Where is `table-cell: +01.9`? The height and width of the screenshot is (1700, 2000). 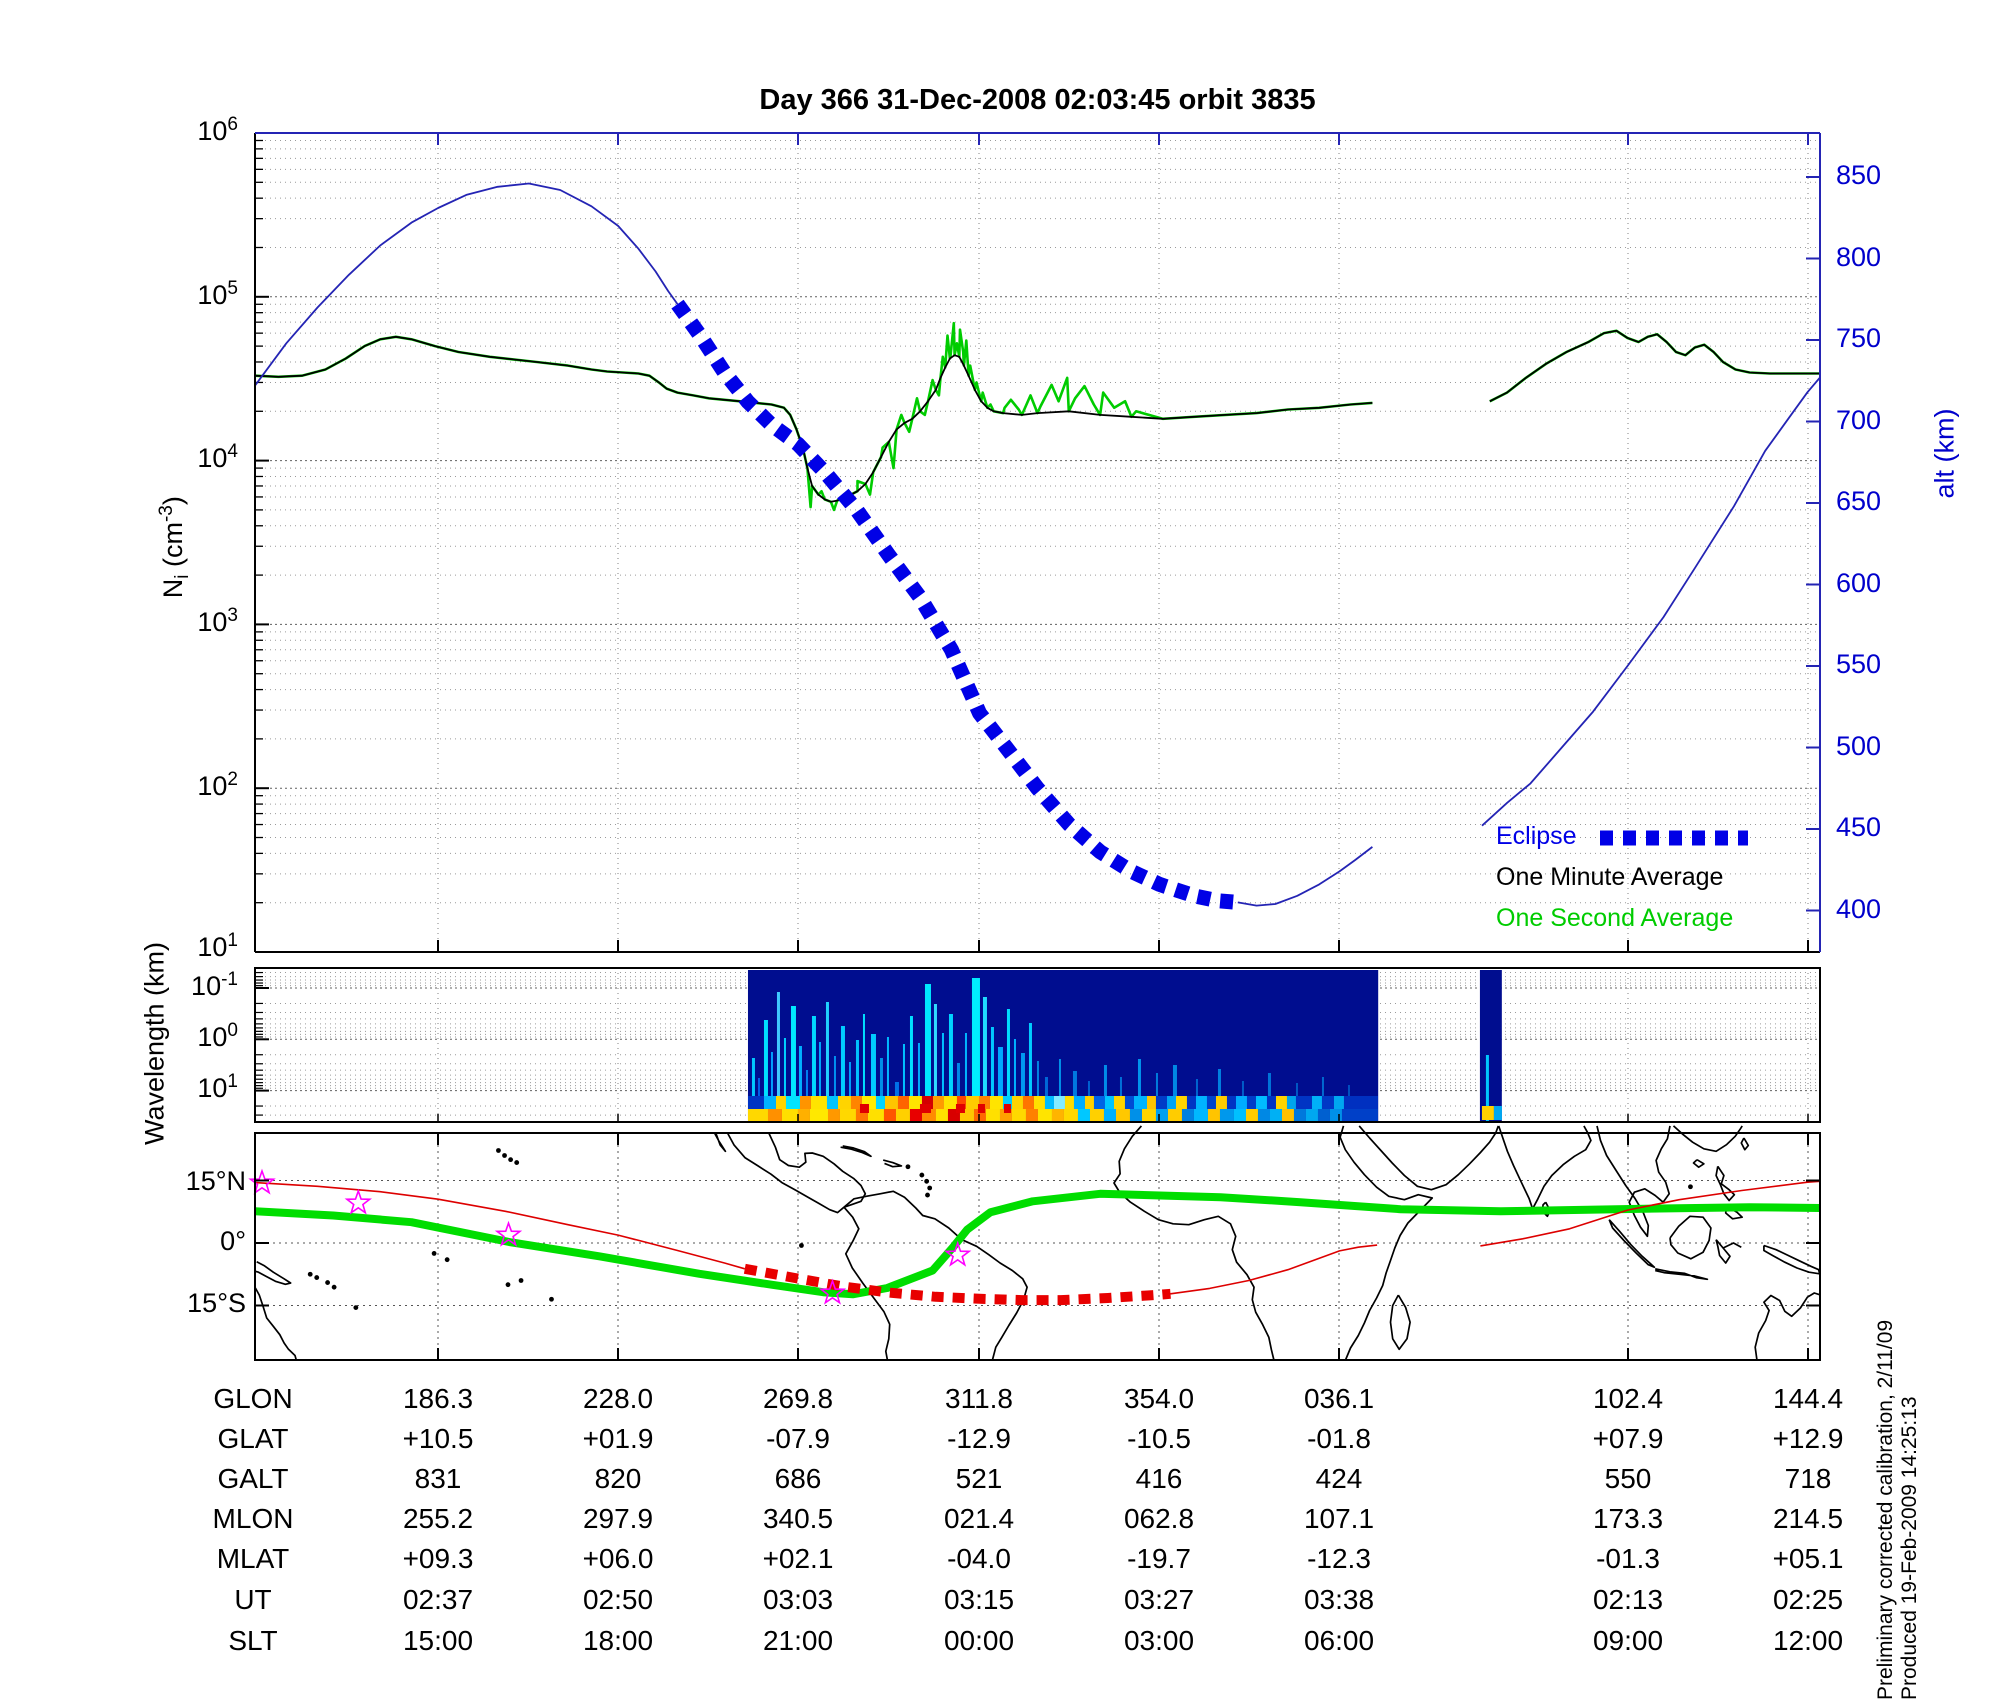 table-cell: +01.9 is located at coordinates (618, 1438).